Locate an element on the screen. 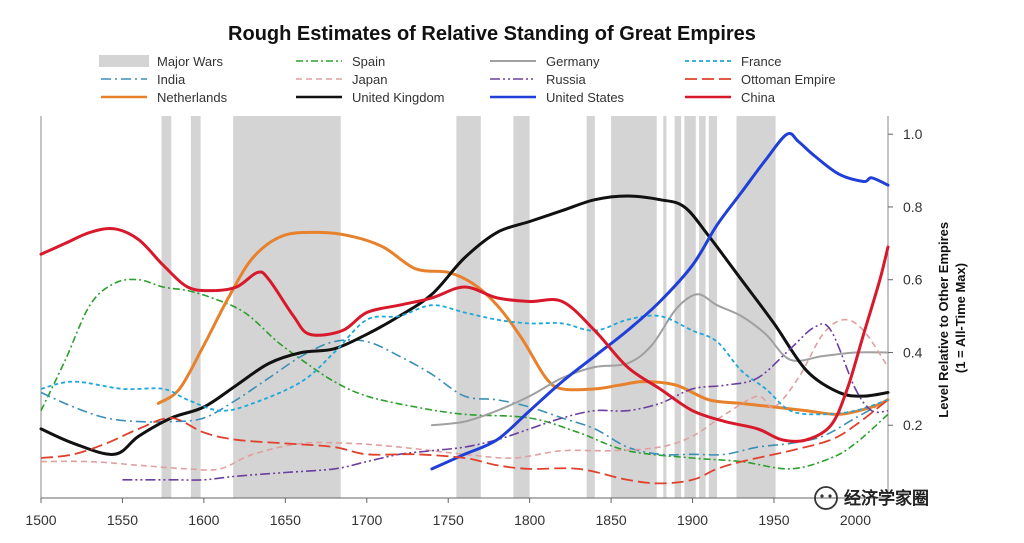  x-tick-label: 1500 is located at coordinates (40, 520).